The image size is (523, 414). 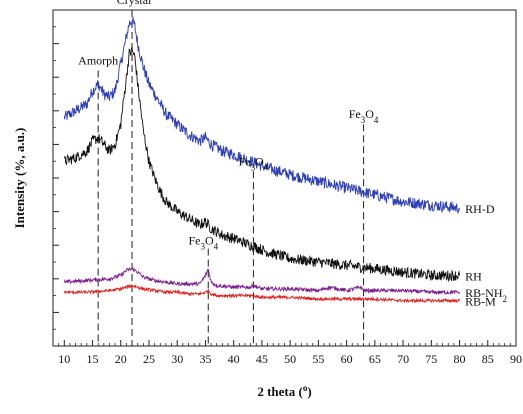 I want to click on x-tick-label: 25, so click(x=149, y=359).